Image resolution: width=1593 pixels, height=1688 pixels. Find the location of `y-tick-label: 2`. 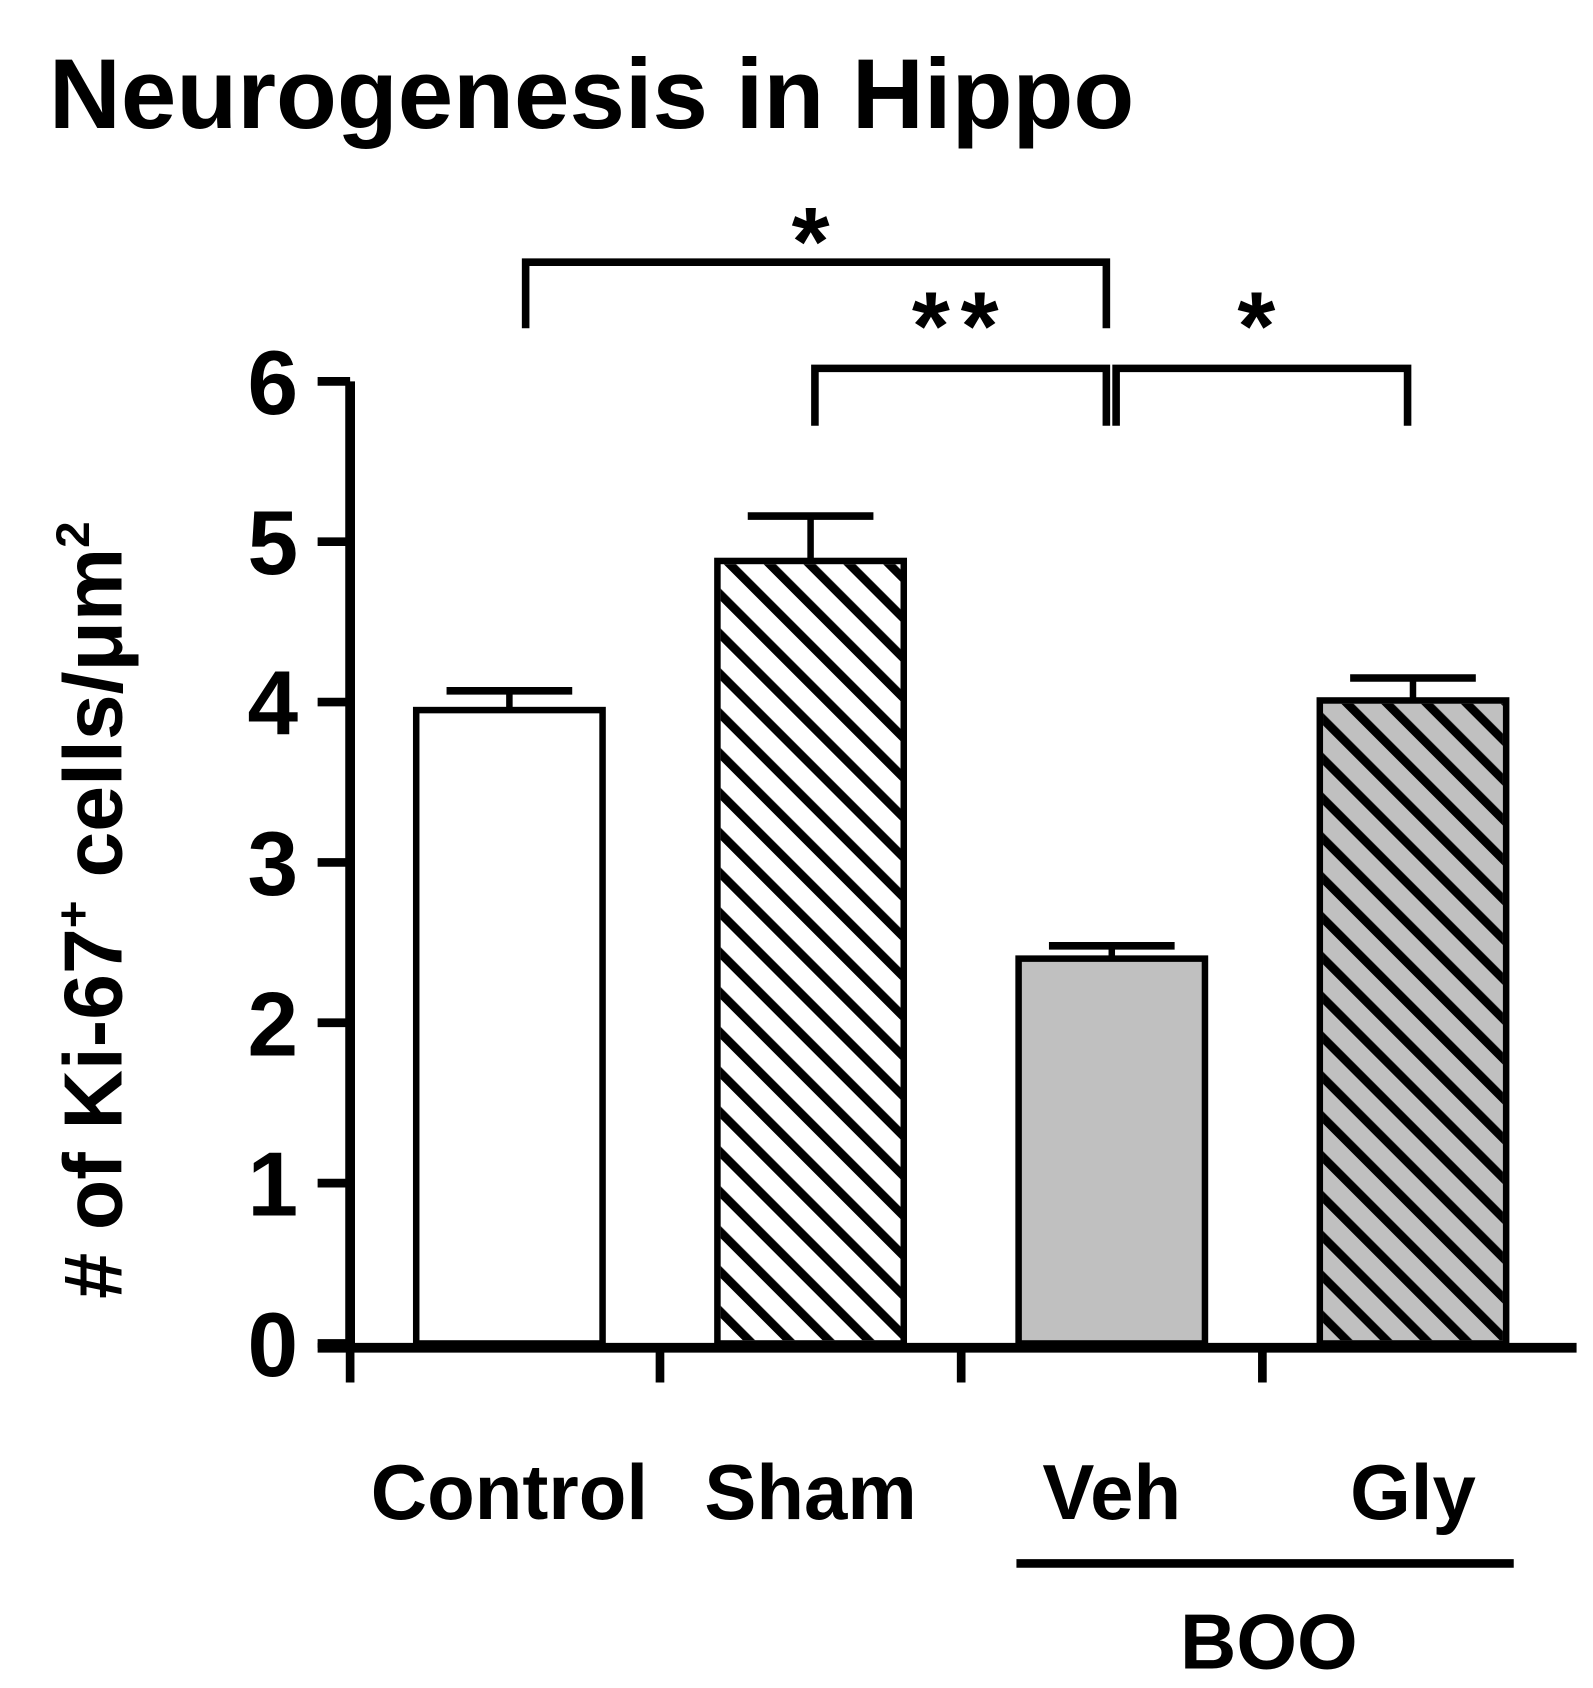

y-tick-label: 2 is located at coordinates (272, 1024).